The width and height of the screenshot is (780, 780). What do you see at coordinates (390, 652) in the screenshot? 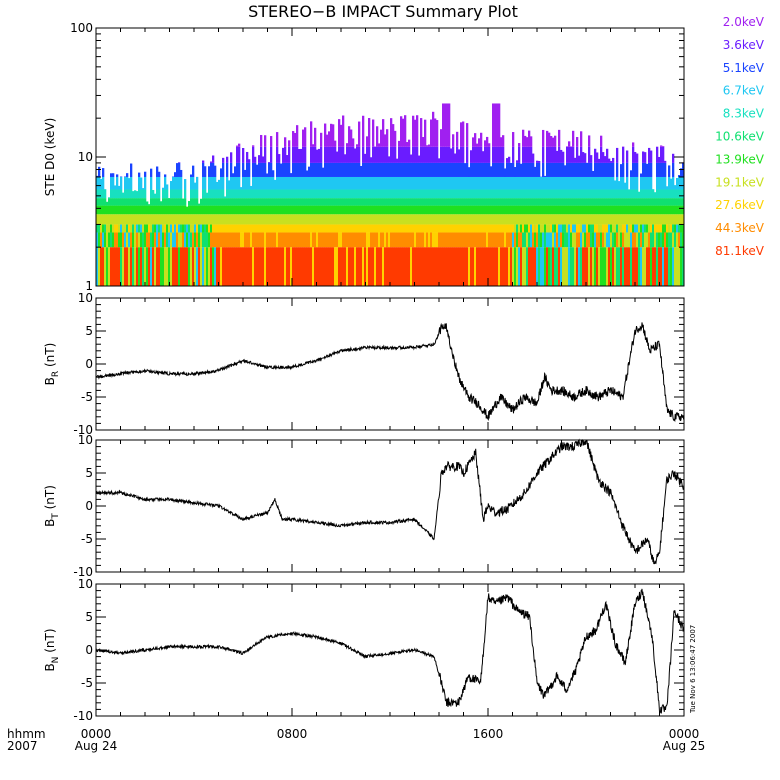
I see `field-trace` at bounding box center [390, 652].